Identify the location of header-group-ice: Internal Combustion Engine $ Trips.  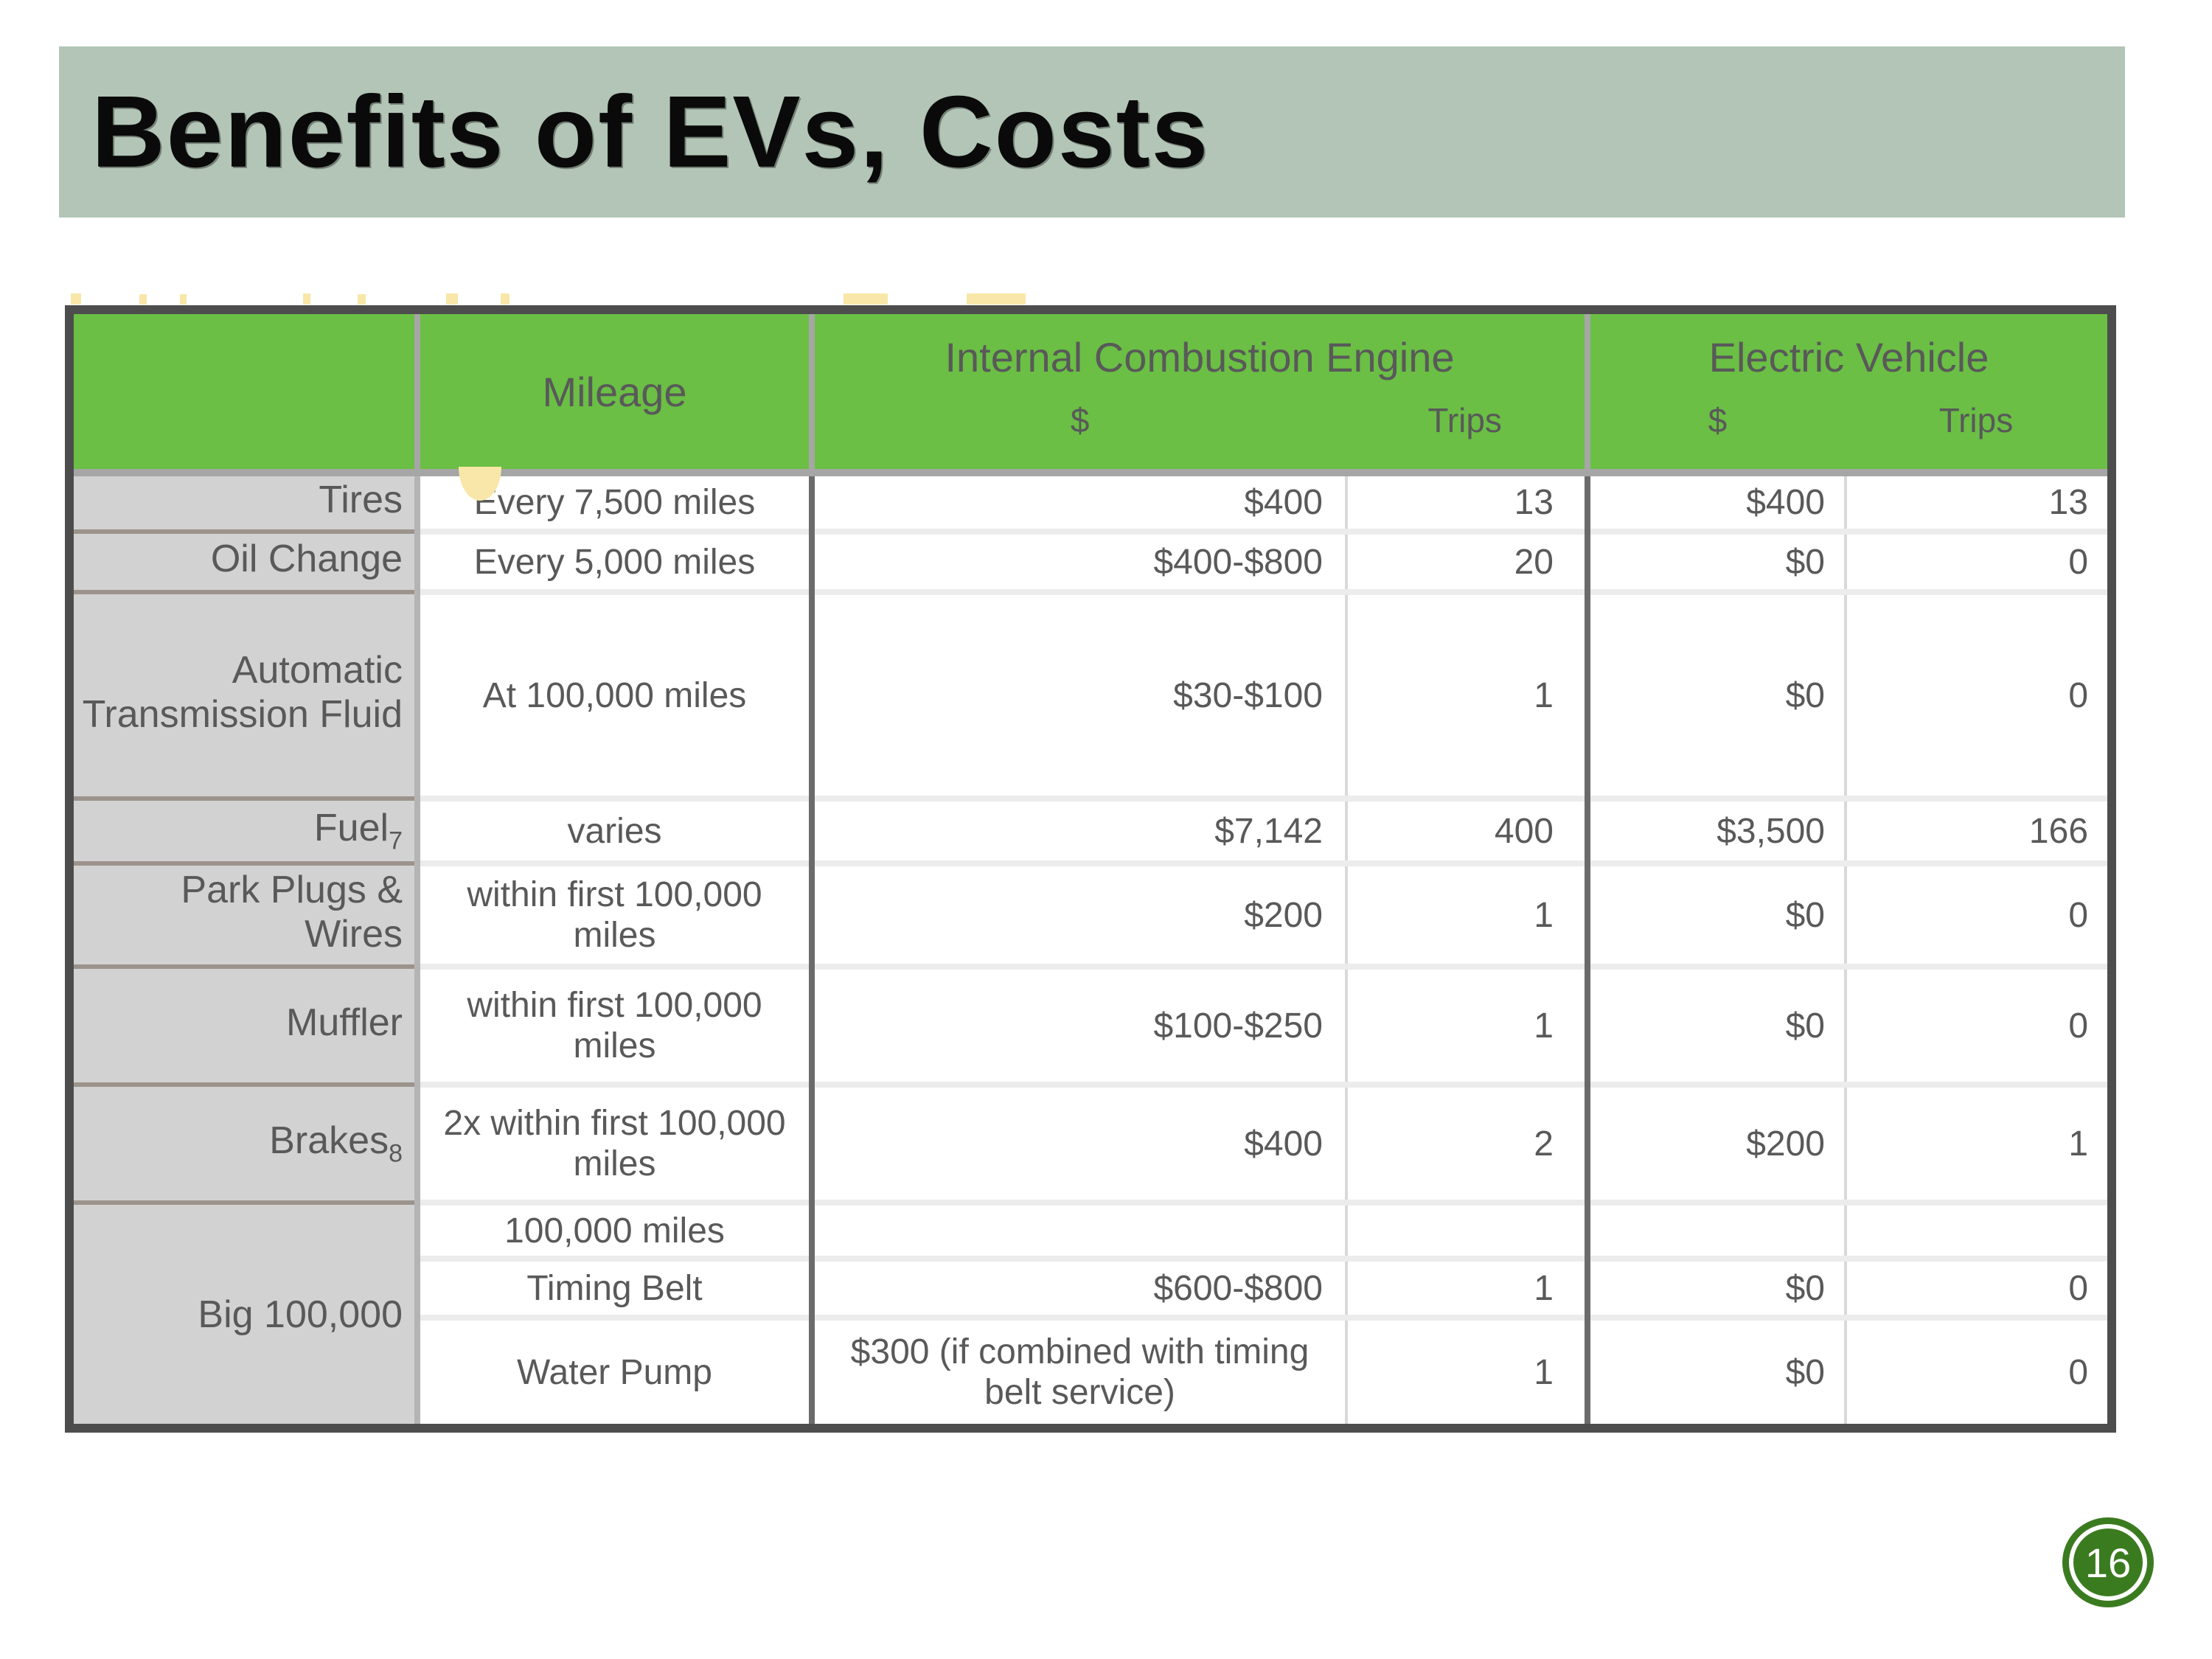
(1198, 393).